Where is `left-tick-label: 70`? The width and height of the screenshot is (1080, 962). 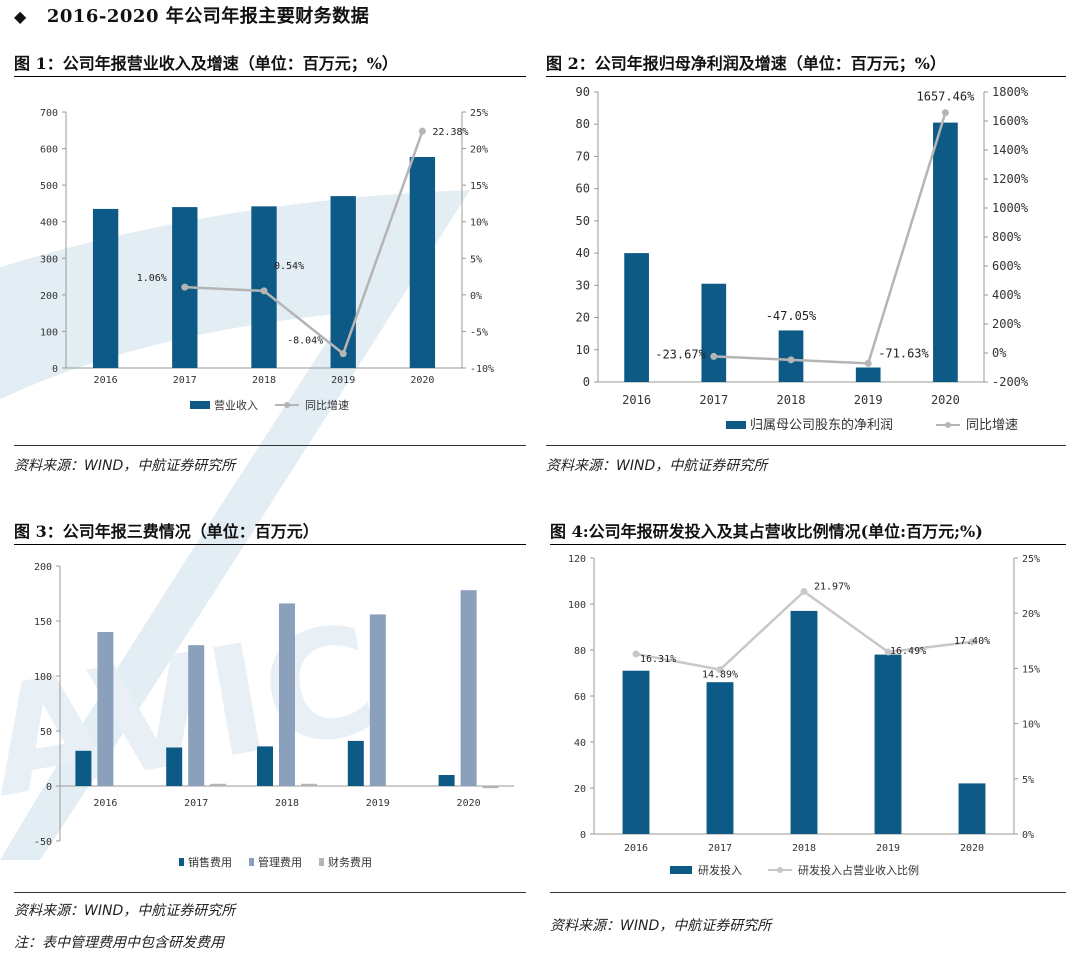 left-tick-label: 70 is located at coordinates (583, 156).